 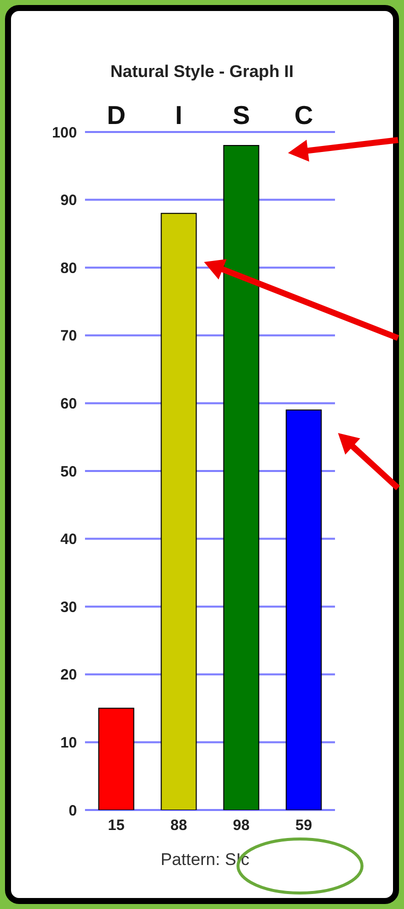 I want to click on y-tick-label: 80, so click(x=68, y=268).